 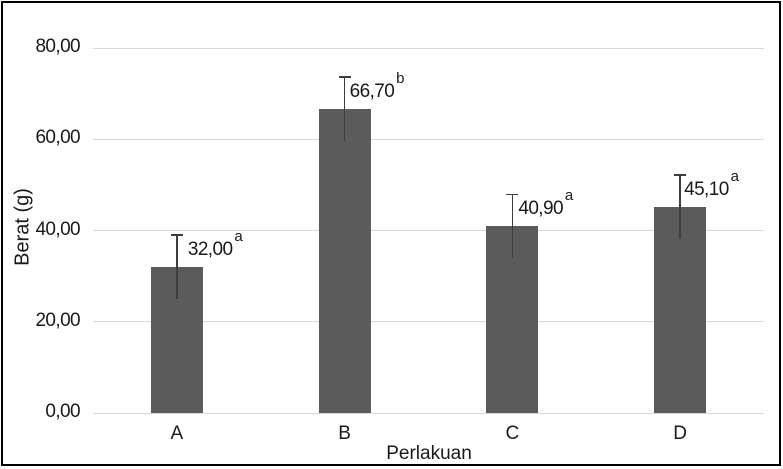 What do you see at coordinates (210, 250) in the screenshot?
I see `data-label-value: 32,00` at bounding box center [210, 250].